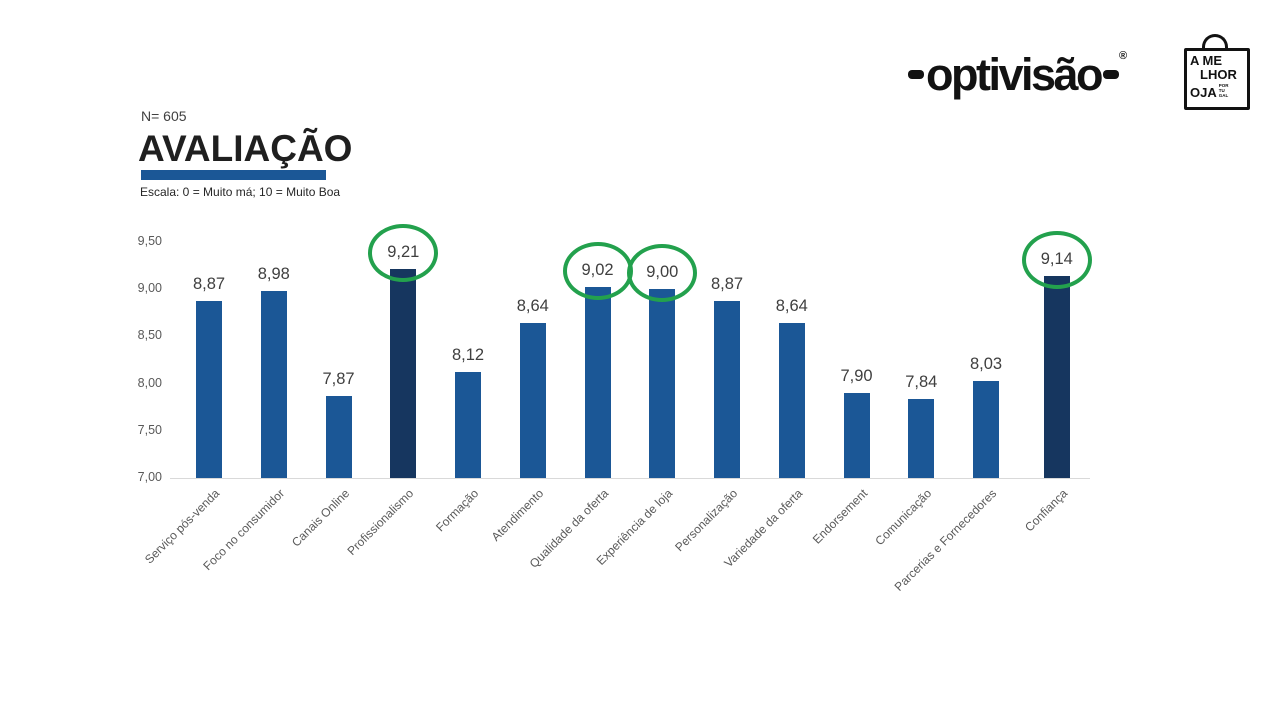  Describe the element at coordinates (1223, 90) in the screenshot. I see `badge-small-text: POR TU GAL` at that location.